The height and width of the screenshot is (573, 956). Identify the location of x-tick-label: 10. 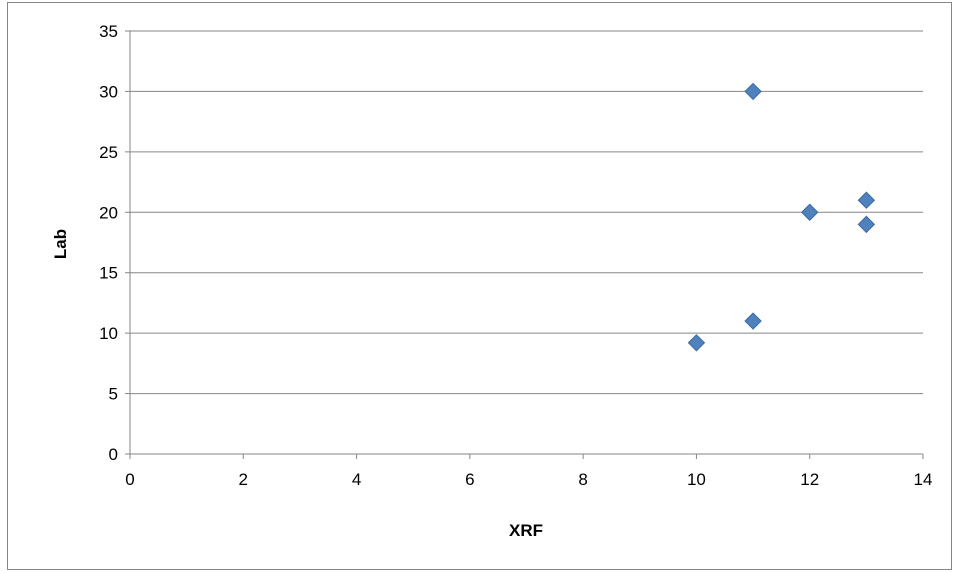
(696, 479).